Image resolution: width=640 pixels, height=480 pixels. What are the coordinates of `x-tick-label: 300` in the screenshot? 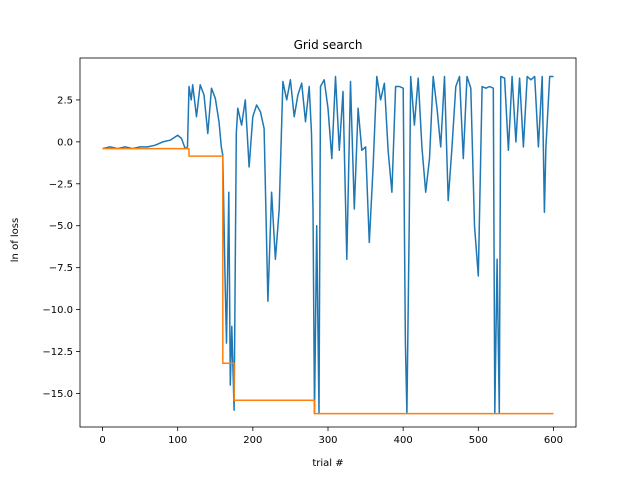 It's located at (327, 440).